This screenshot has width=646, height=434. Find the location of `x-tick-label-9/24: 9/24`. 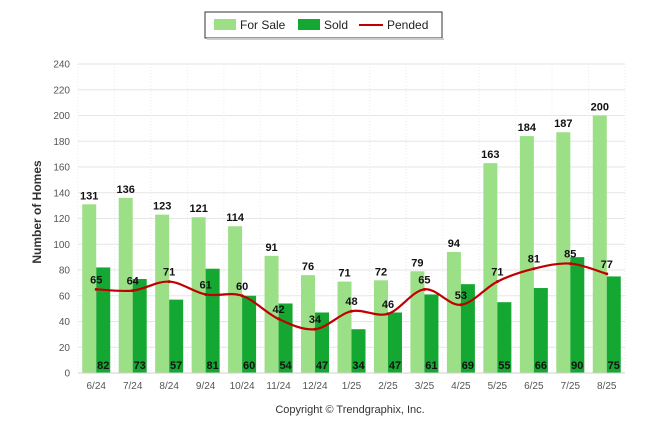

x-tick-label-9/24: 9/24 is located at coordinates (206, 386).